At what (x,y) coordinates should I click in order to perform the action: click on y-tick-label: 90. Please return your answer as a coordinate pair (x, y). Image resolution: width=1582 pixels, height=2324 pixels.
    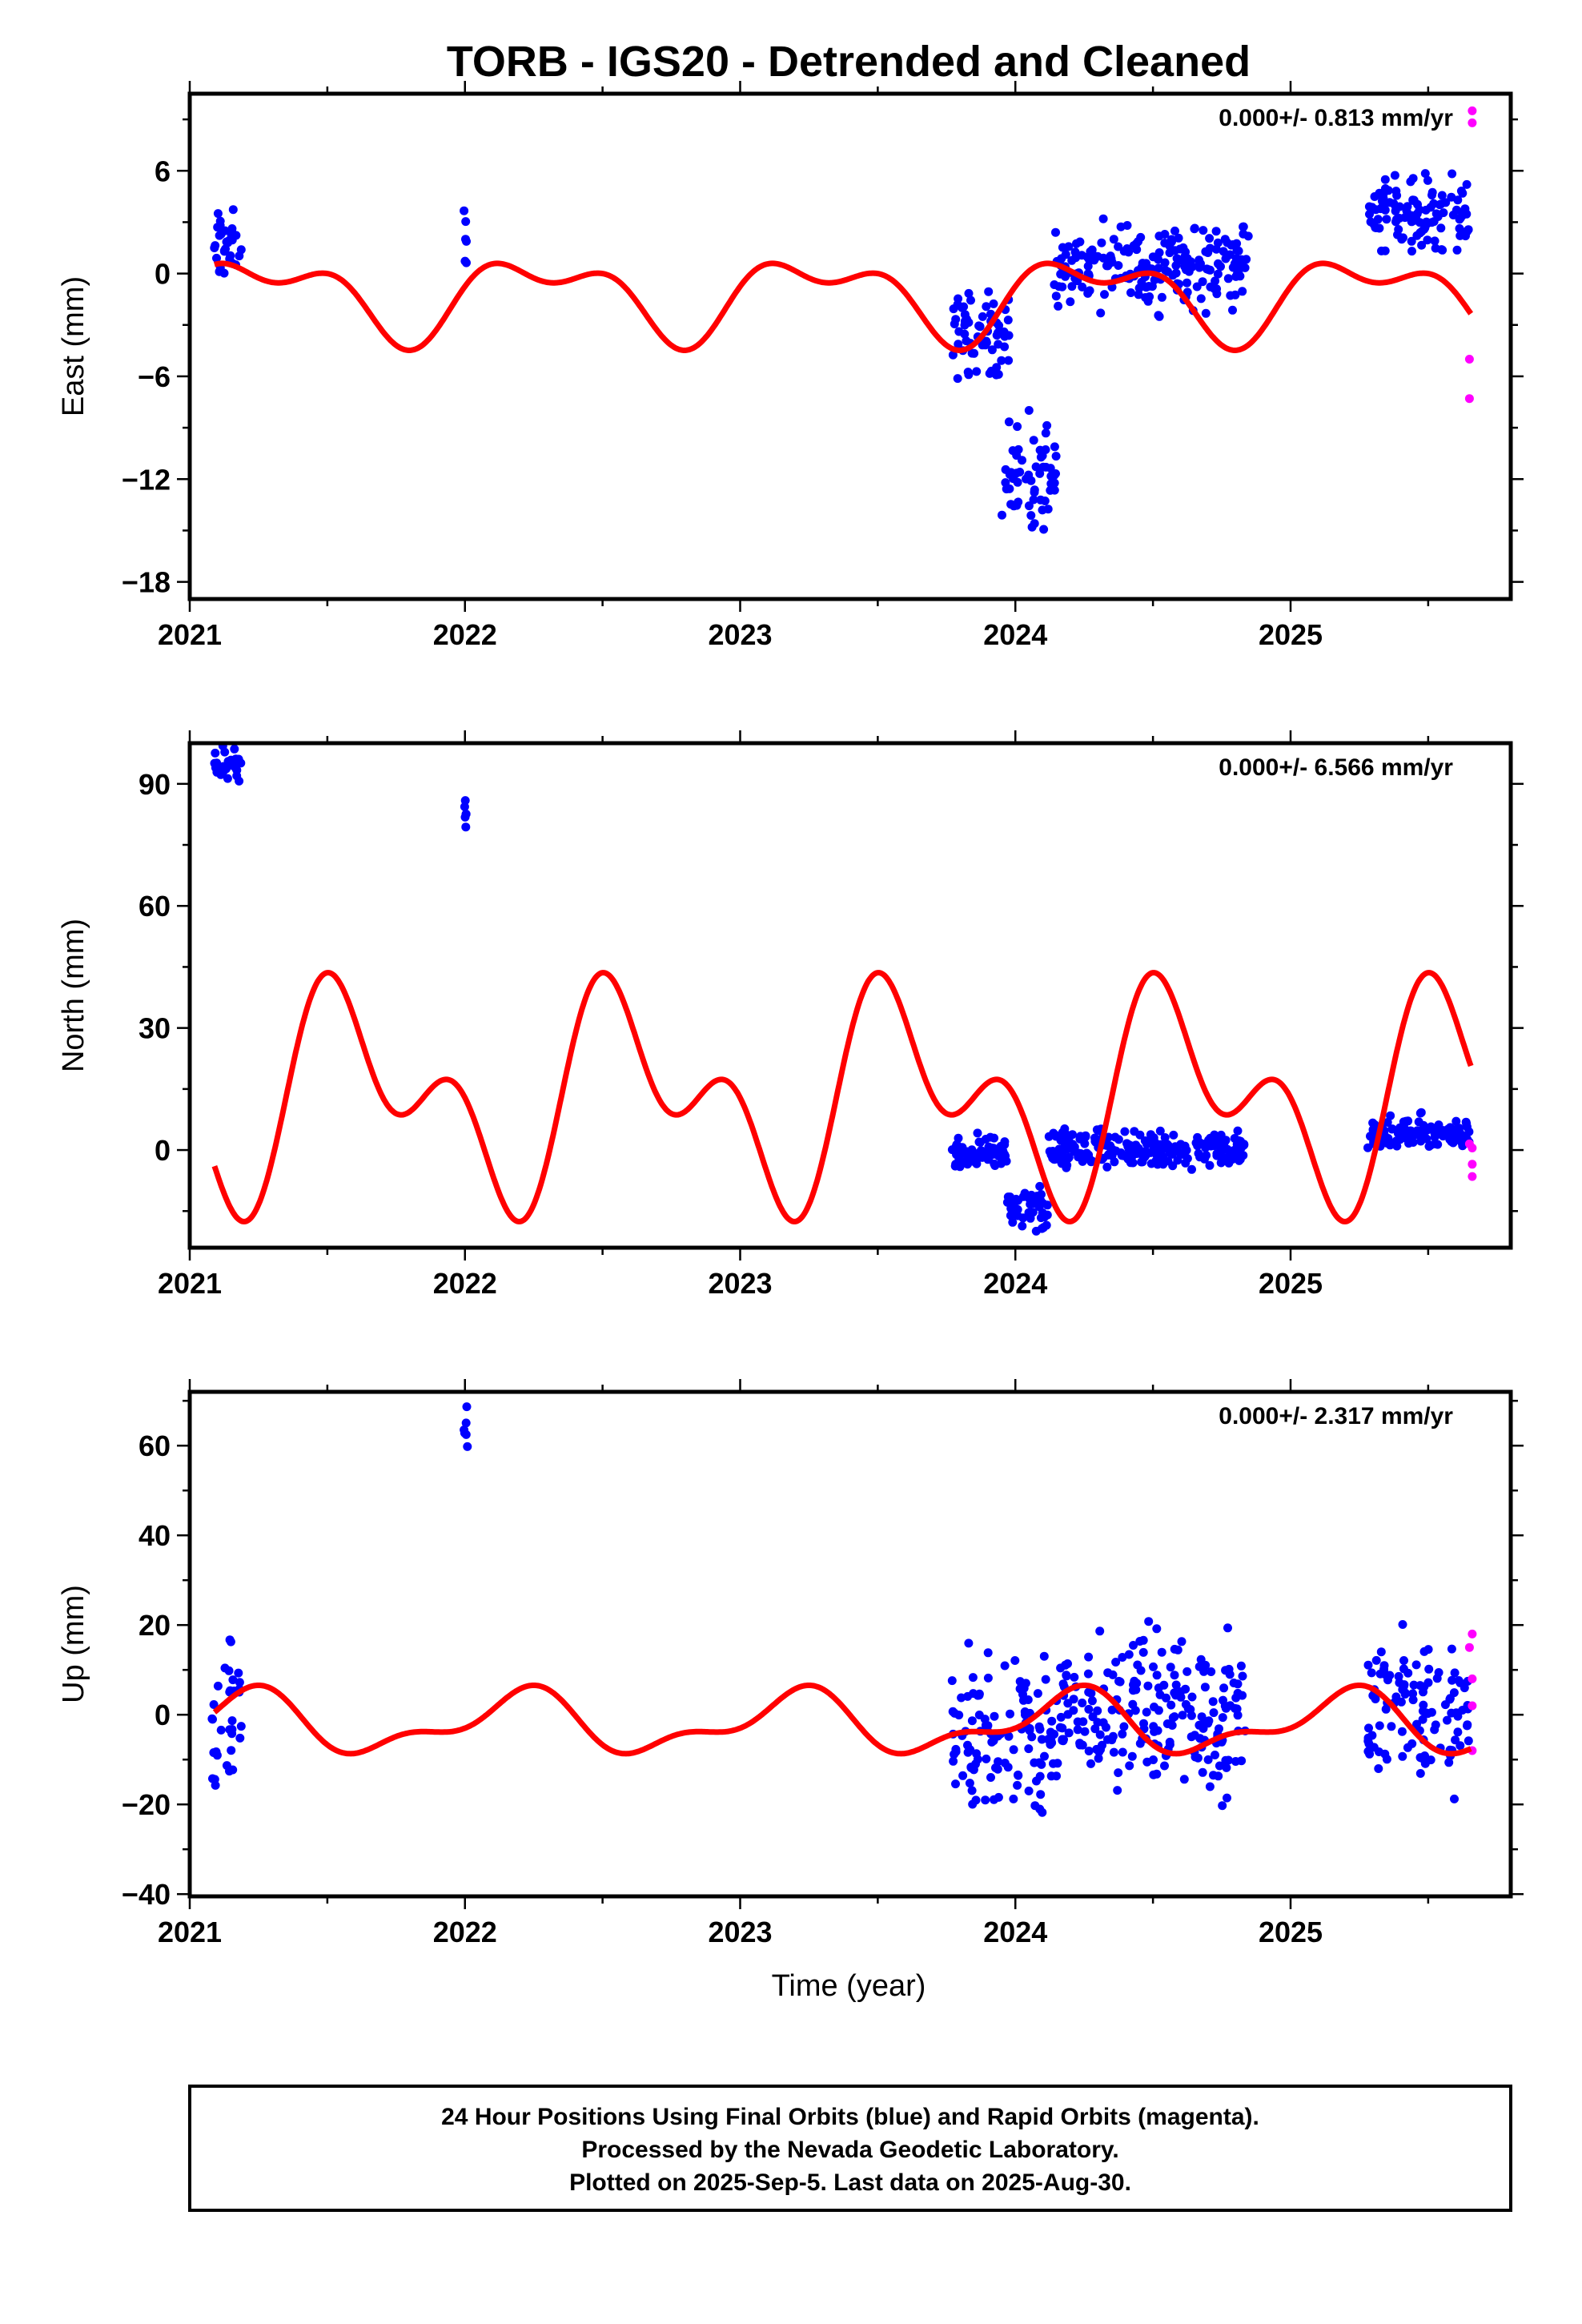
    Looking at the image, I should click on (155, 784).